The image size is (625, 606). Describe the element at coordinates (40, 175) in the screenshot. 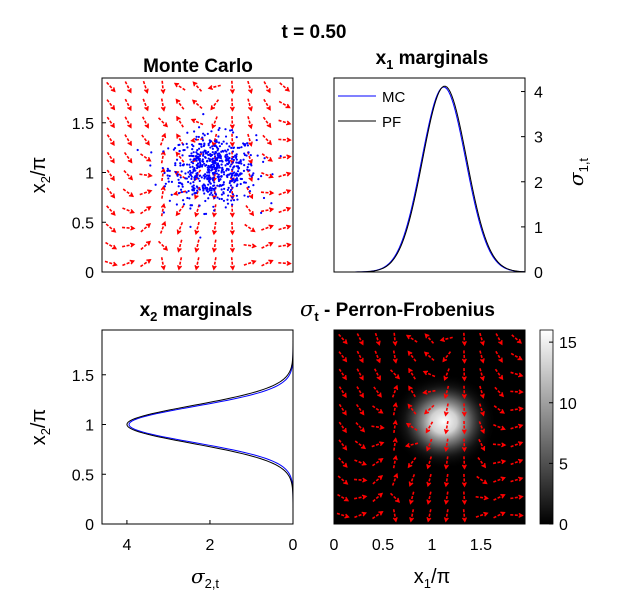

I see `mc-ylabel: x2/π` at that location.